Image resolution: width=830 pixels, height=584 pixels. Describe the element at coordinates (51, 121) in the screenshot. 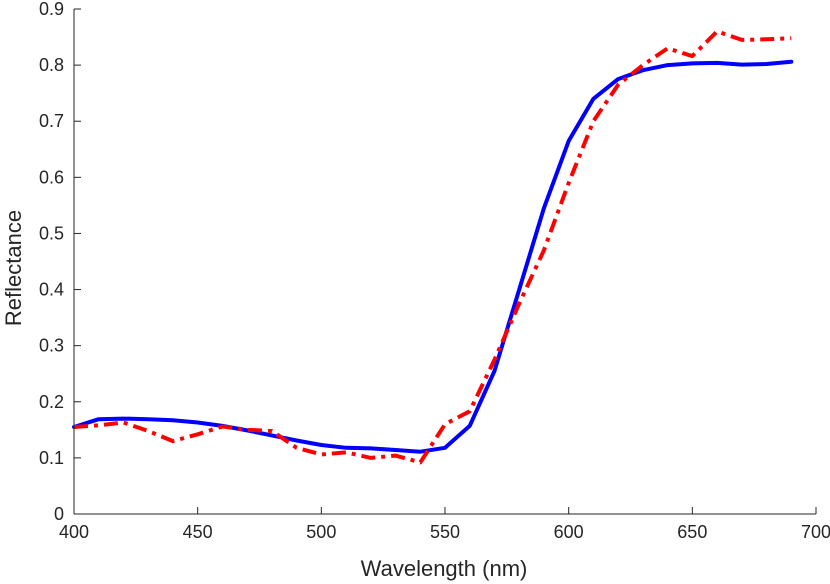

I see `y-tick-label: 0.7` at that location.